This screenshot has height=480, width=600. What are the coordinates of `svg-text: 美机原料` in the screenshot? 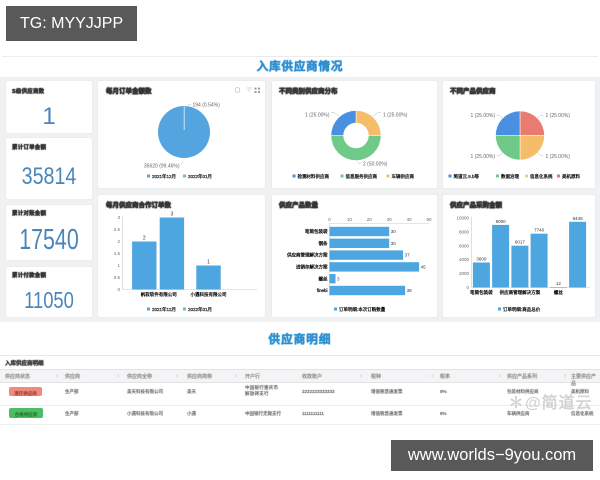 It's located at (571, 176).